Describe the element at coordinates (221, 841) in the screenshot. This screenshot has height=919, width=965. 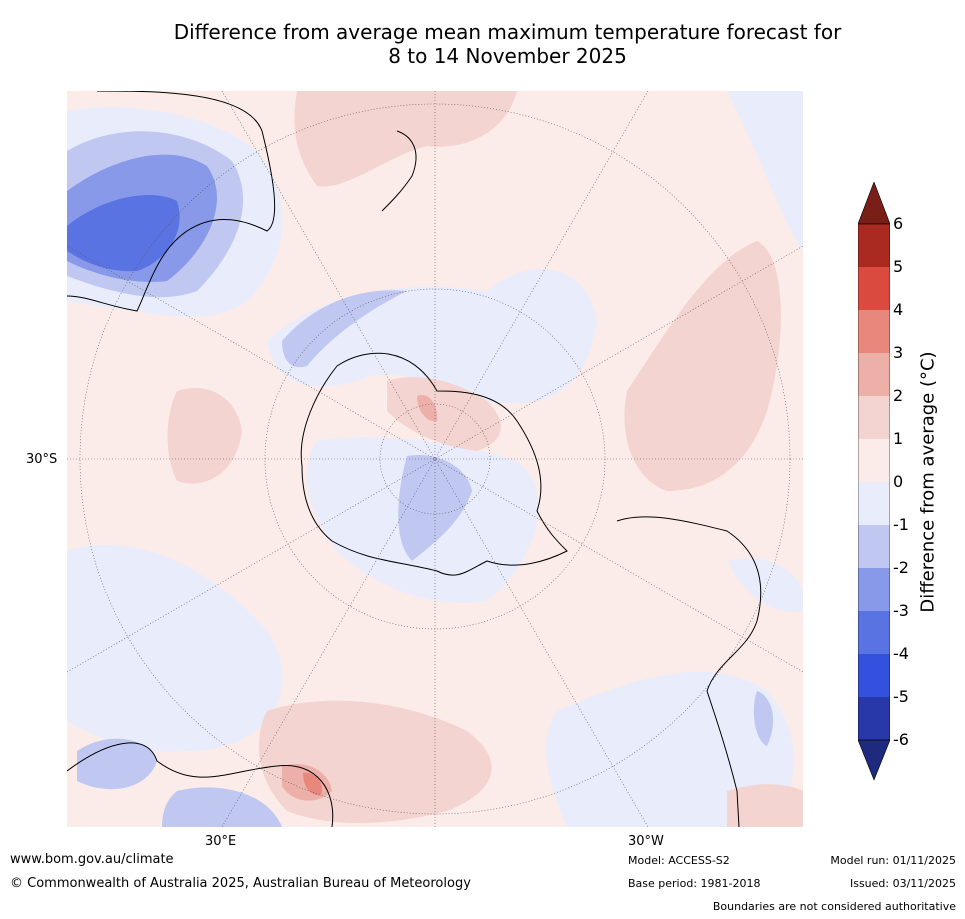
I see `lon-label-east: 30°E` at that location.